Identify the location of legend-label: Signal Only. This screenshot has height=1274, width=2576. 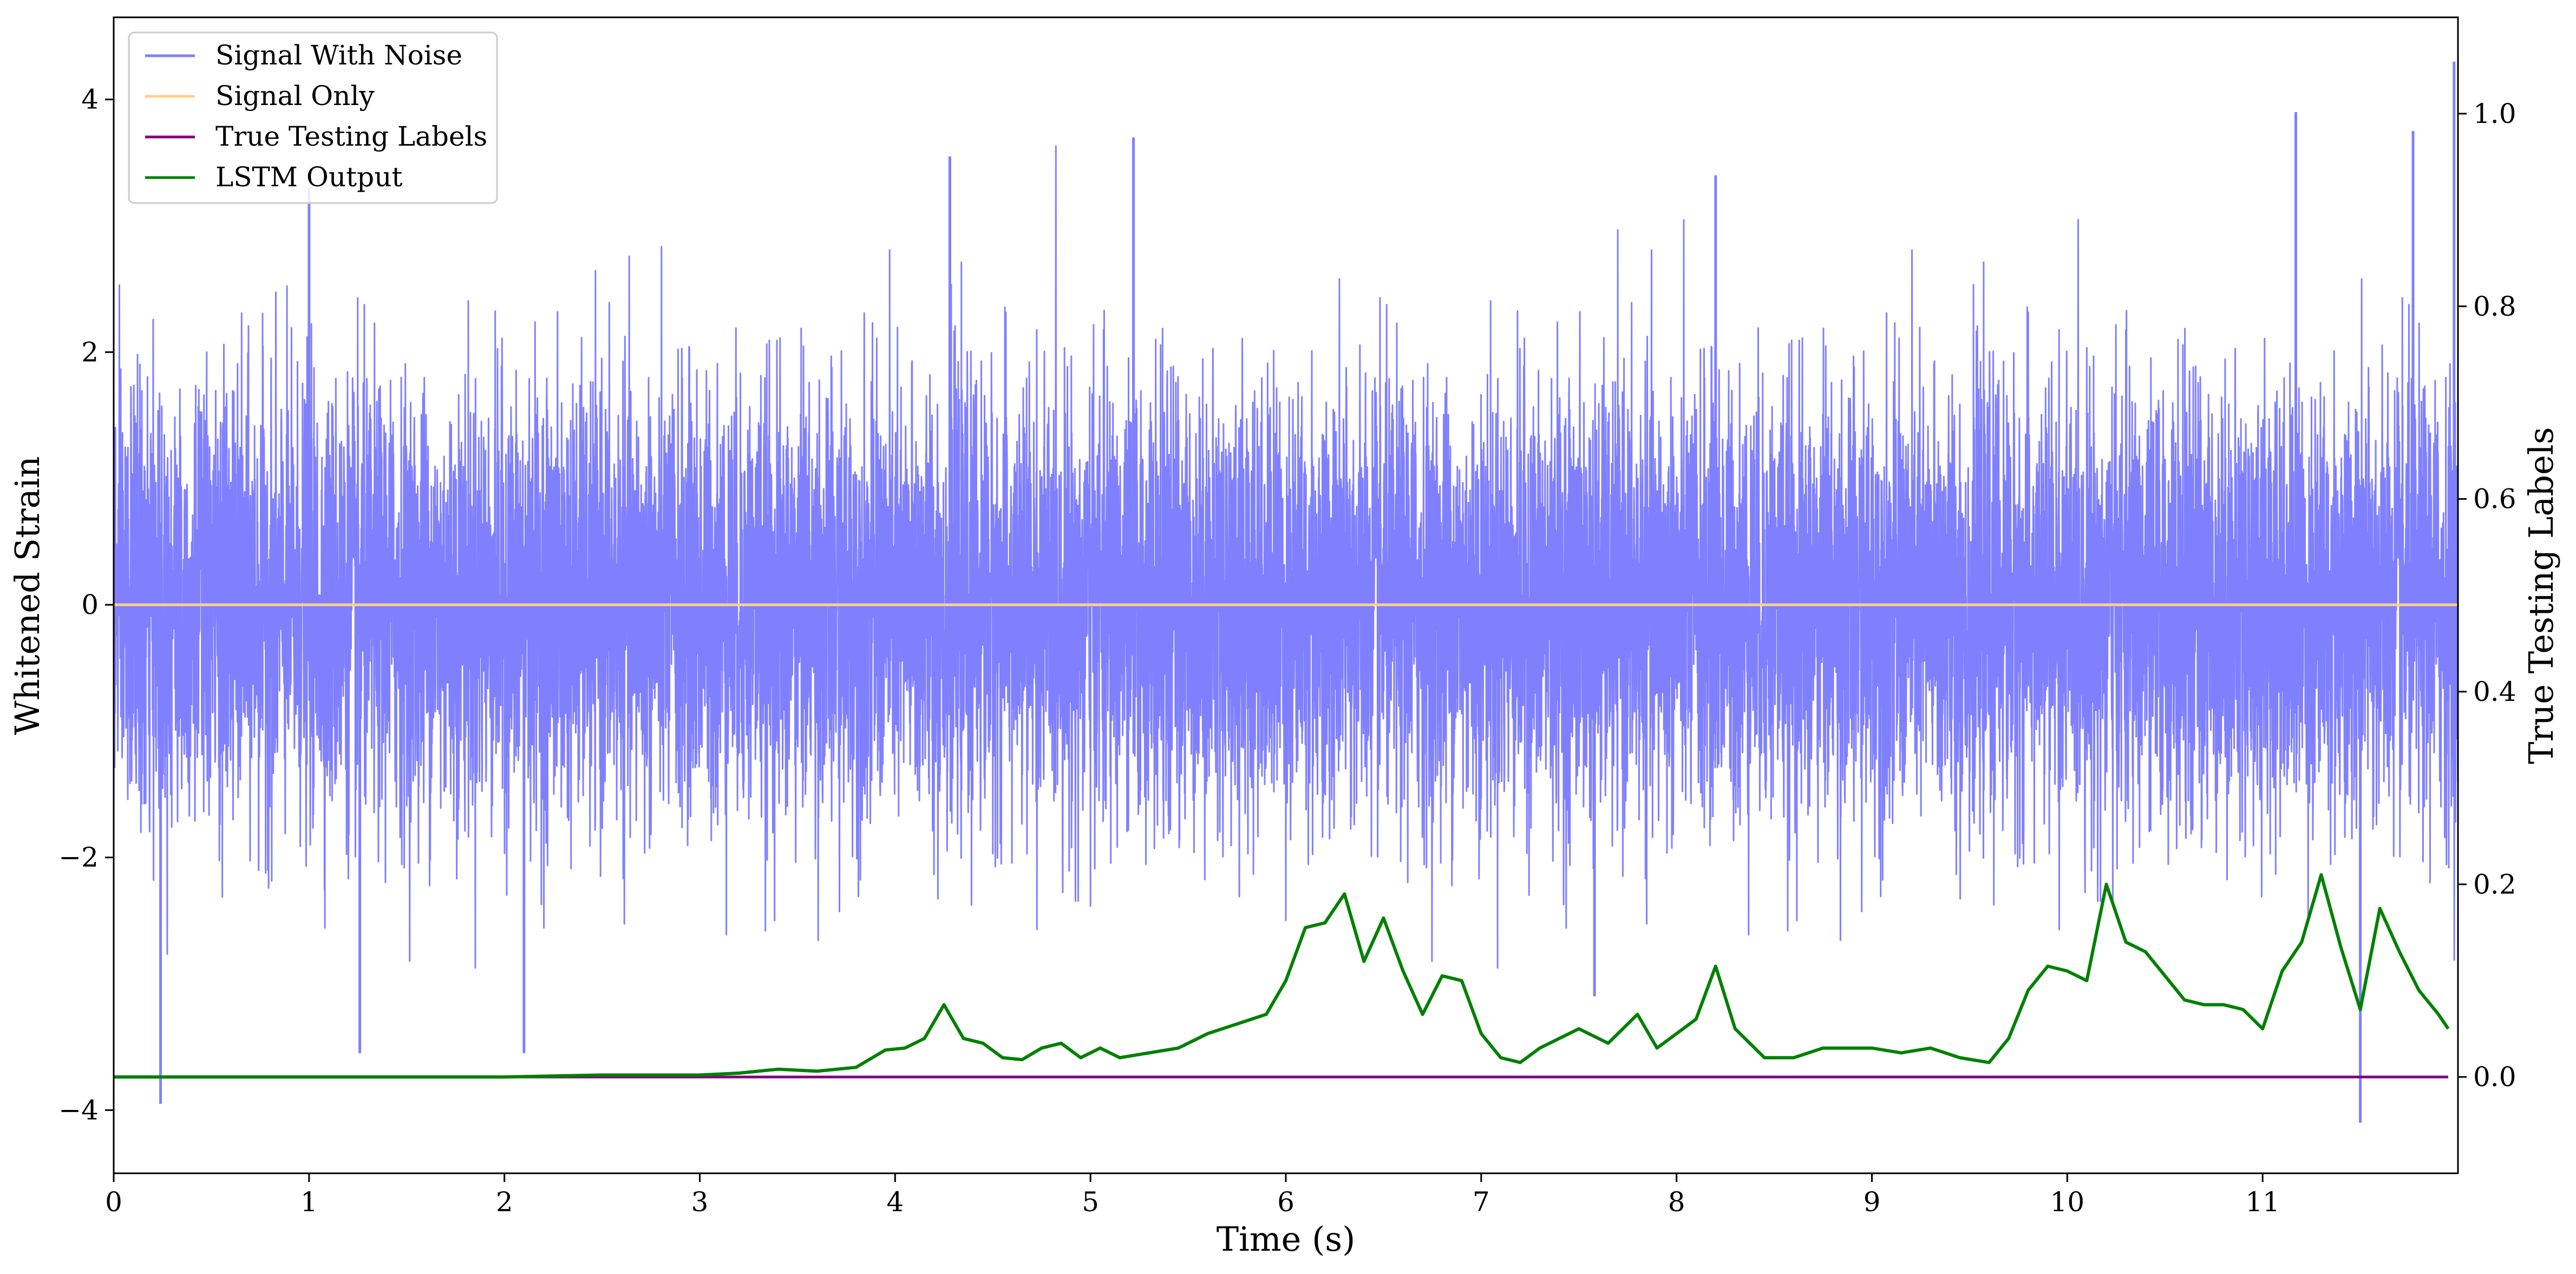
(295, 96).